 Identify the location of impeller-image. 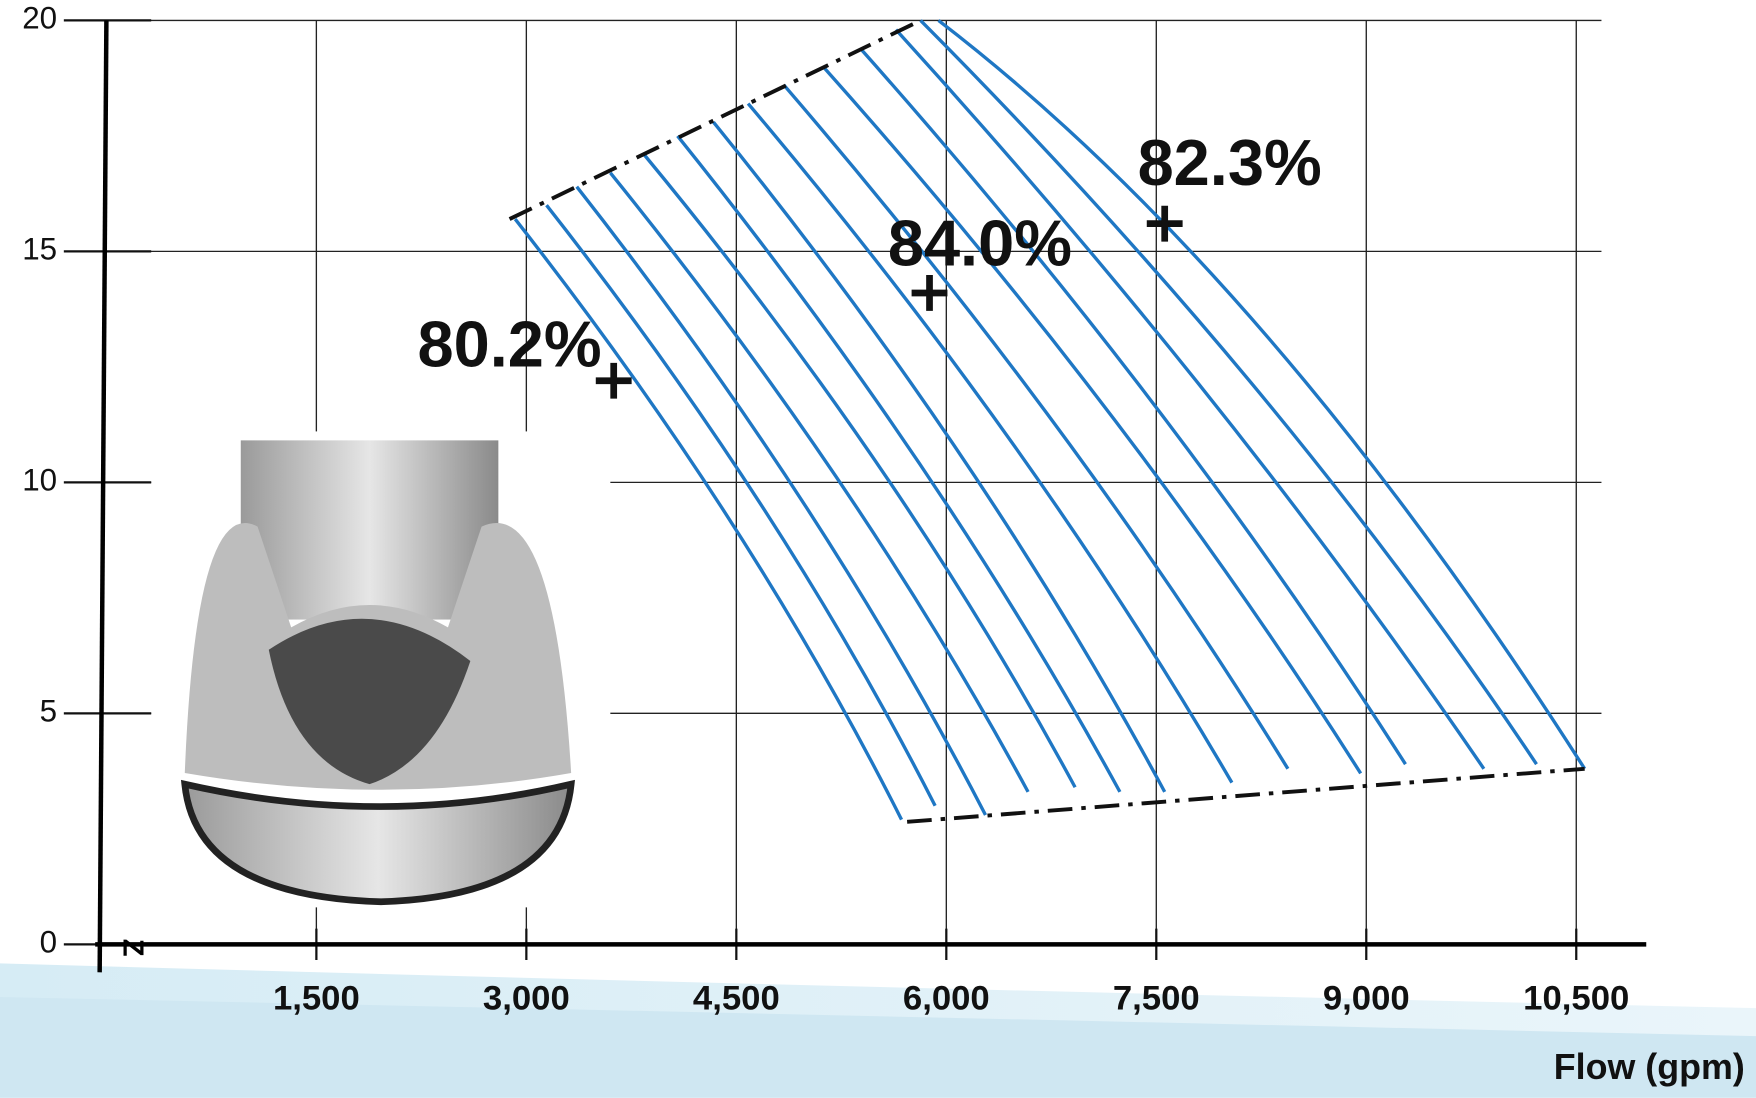
(381, 669).